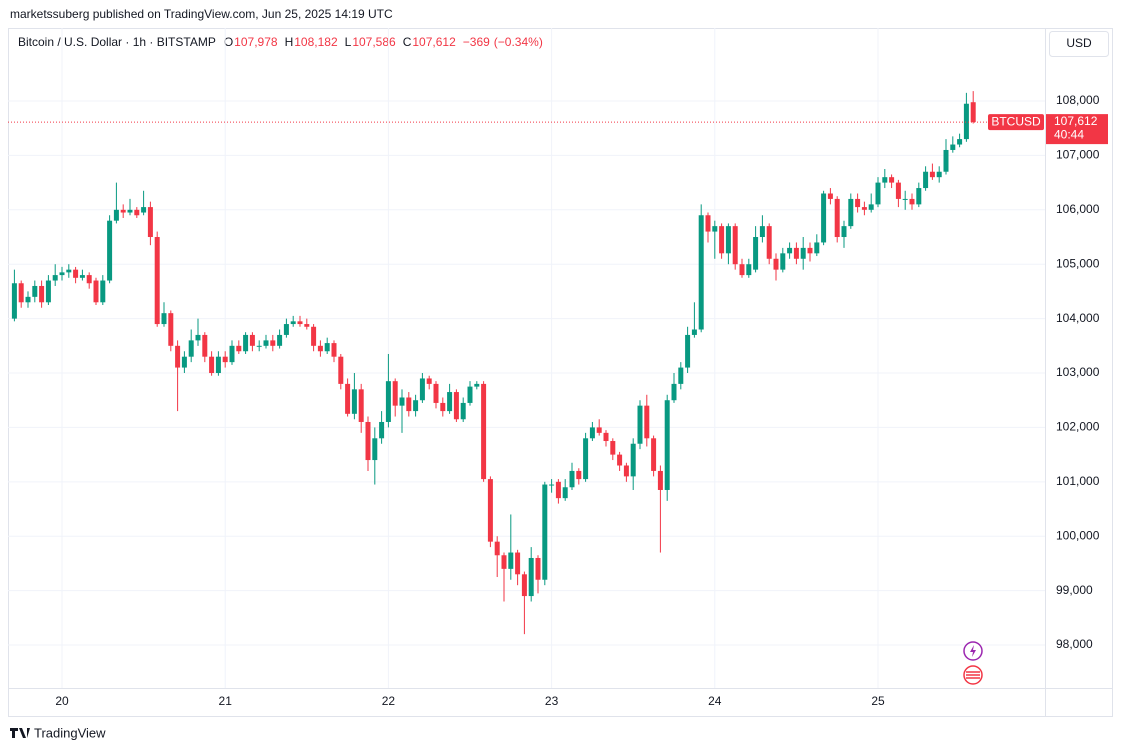  I want to click on currency-button, so click(1079, 44).